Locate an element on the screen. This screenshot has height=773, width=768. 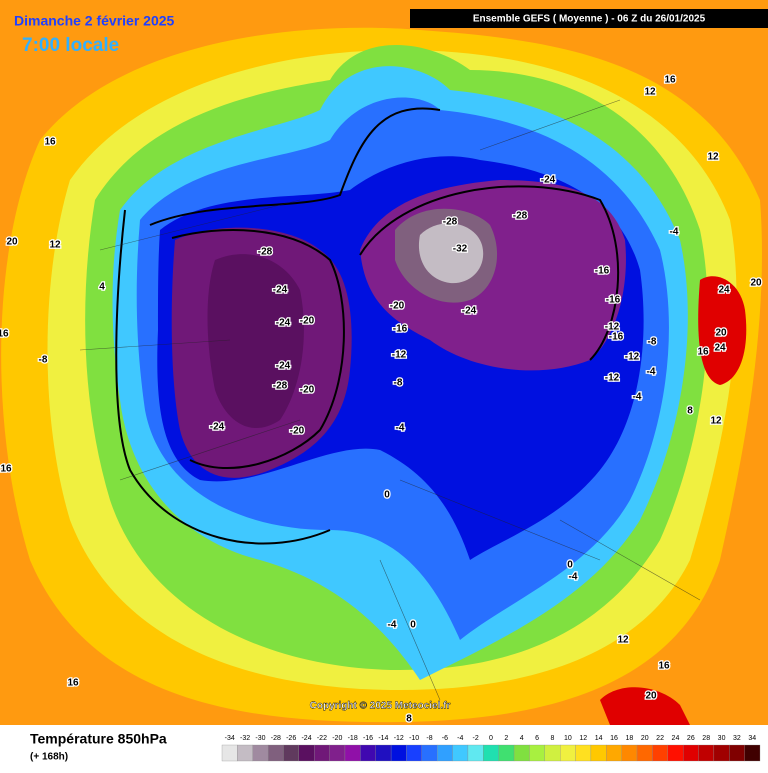
colorbar-label: -18 is located at coordinates (353, 738).